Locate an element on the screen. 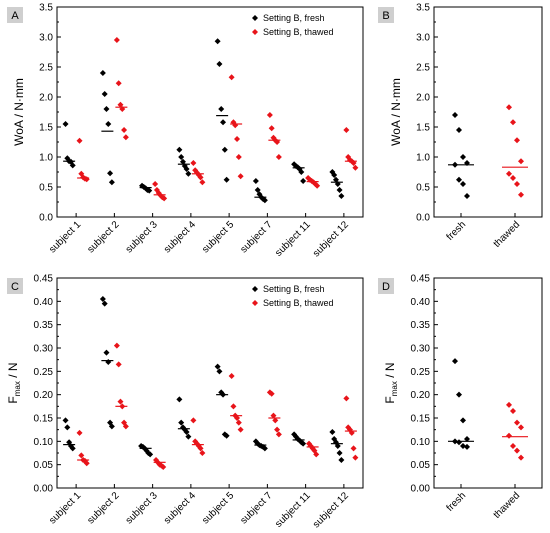 Image resolution: width=550 pixels, height=533 pixels. y-tick-label: 2.0 is located at coordinates (423, 98).